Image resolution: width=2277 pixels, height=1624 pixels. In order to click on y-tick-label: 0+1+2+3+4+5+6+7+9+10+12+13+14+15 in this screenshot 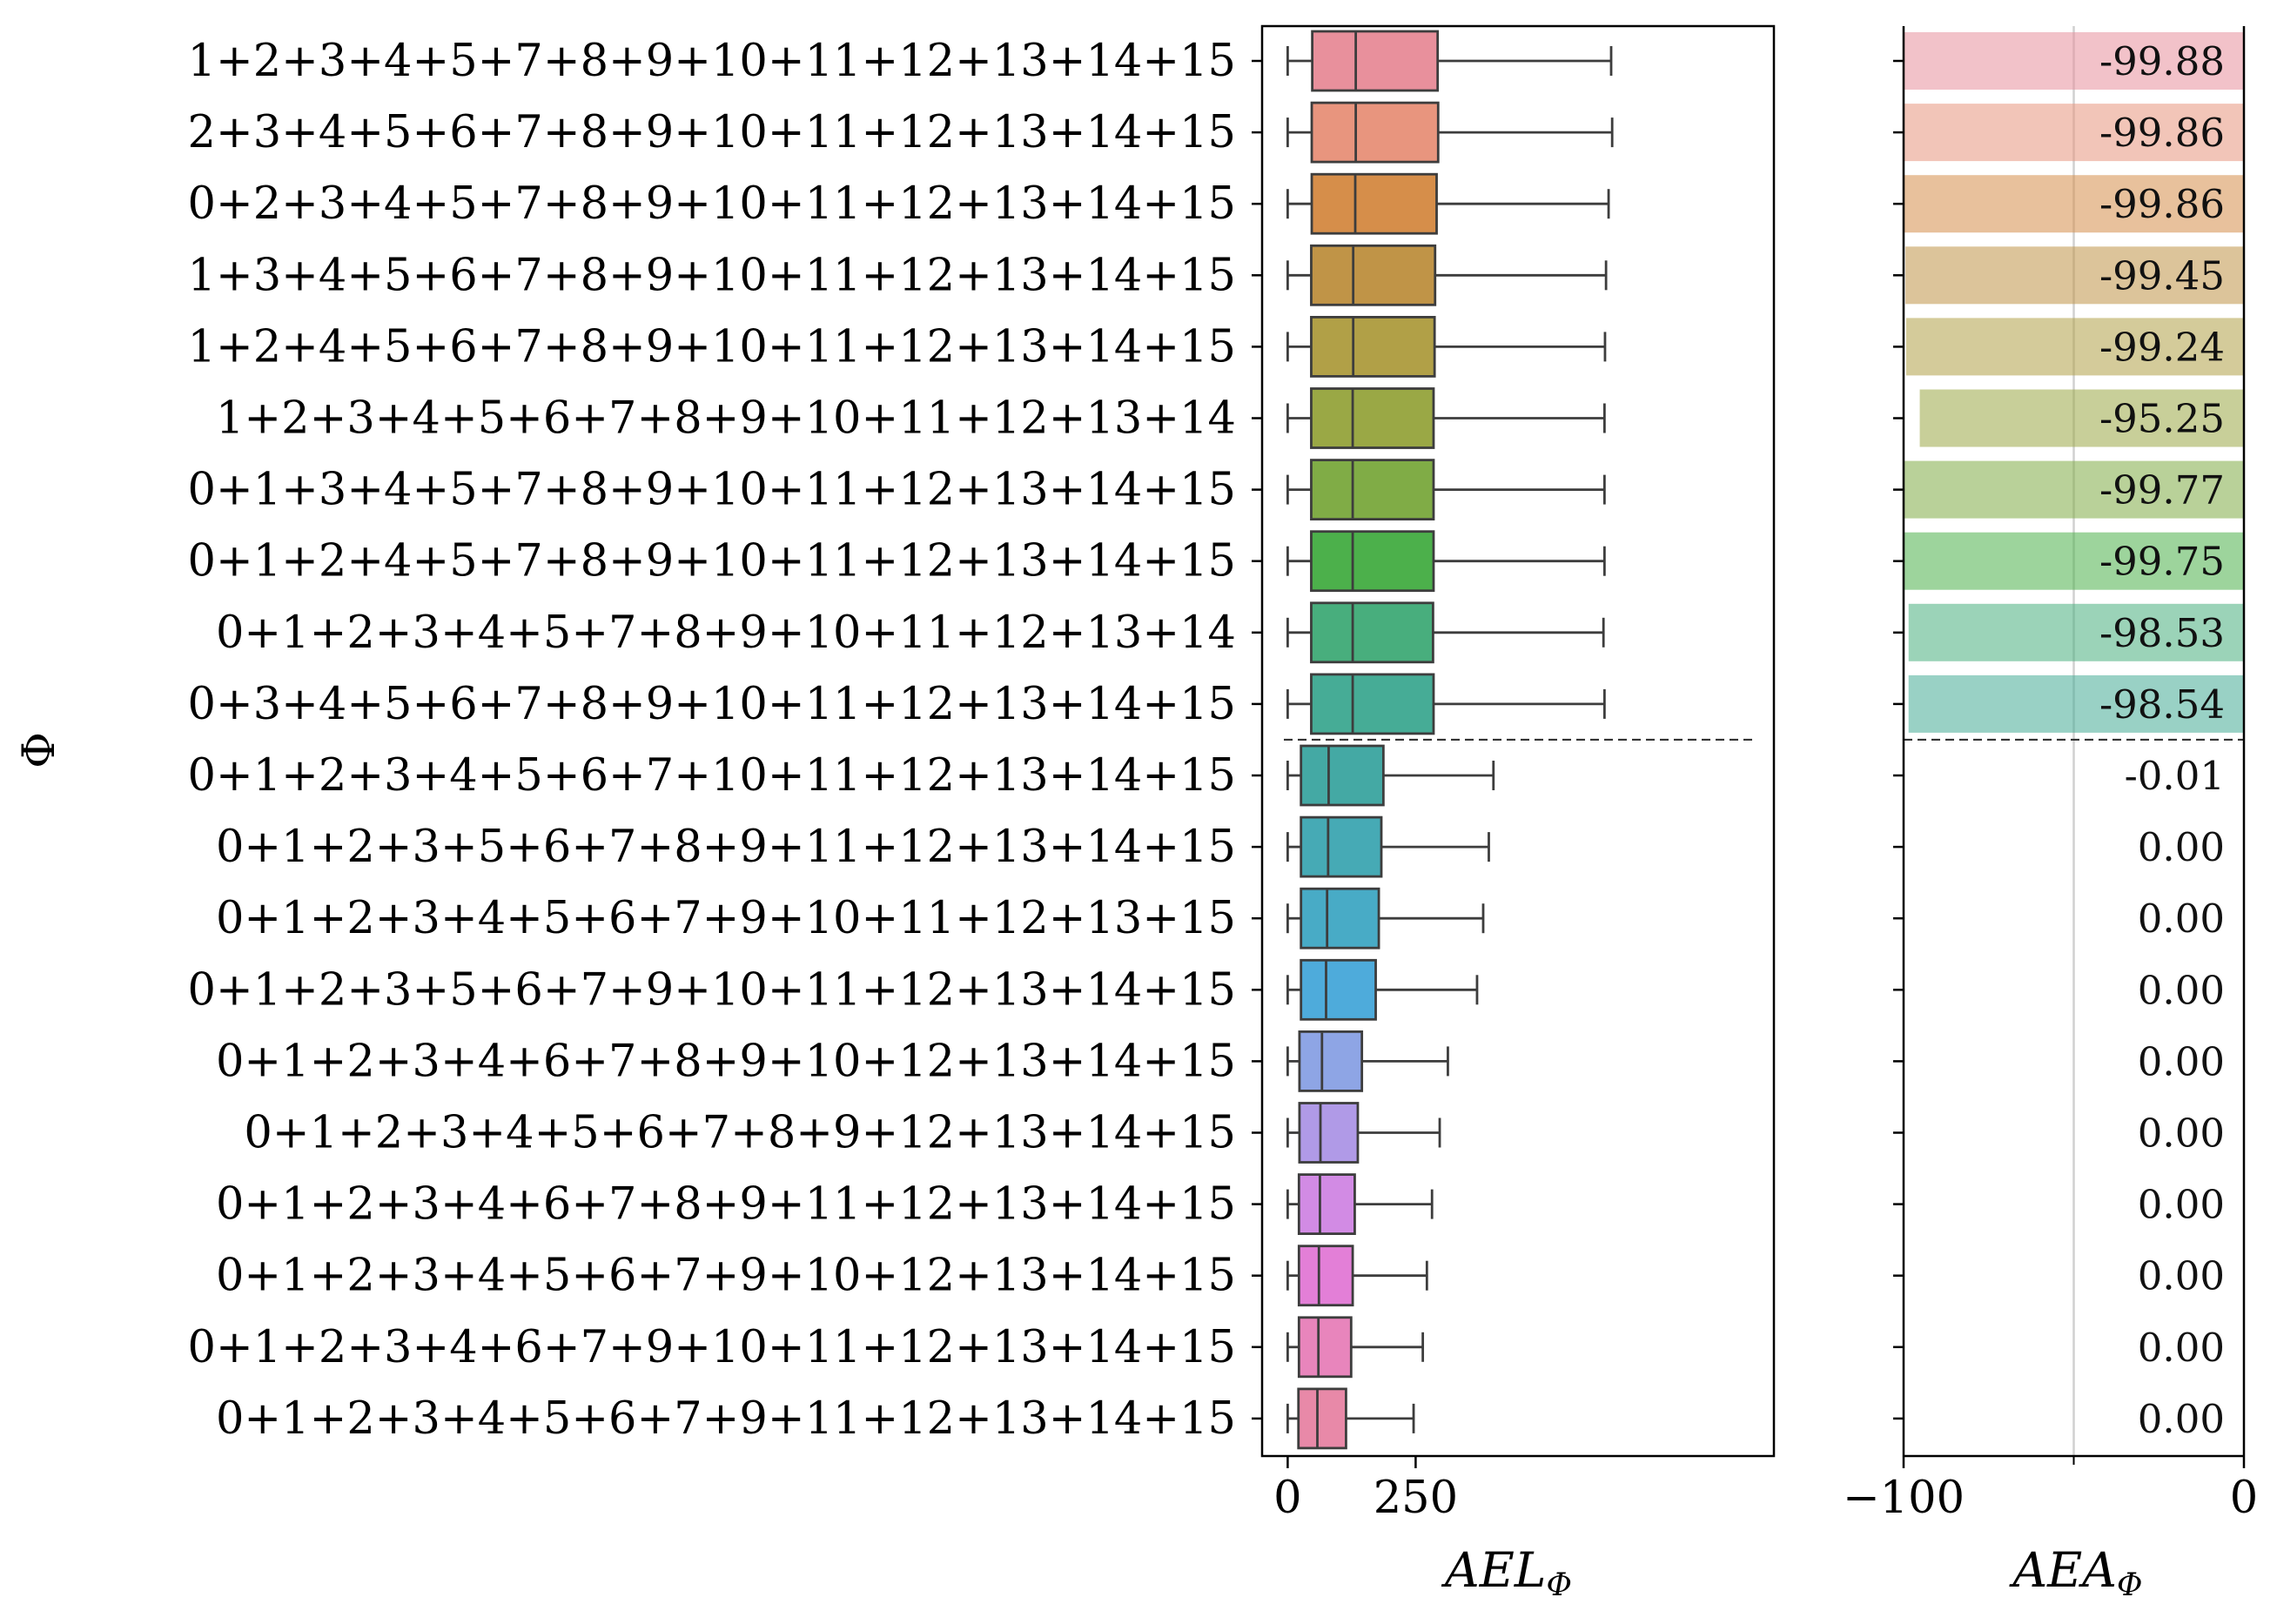, I will do `click(726, 1276)`.